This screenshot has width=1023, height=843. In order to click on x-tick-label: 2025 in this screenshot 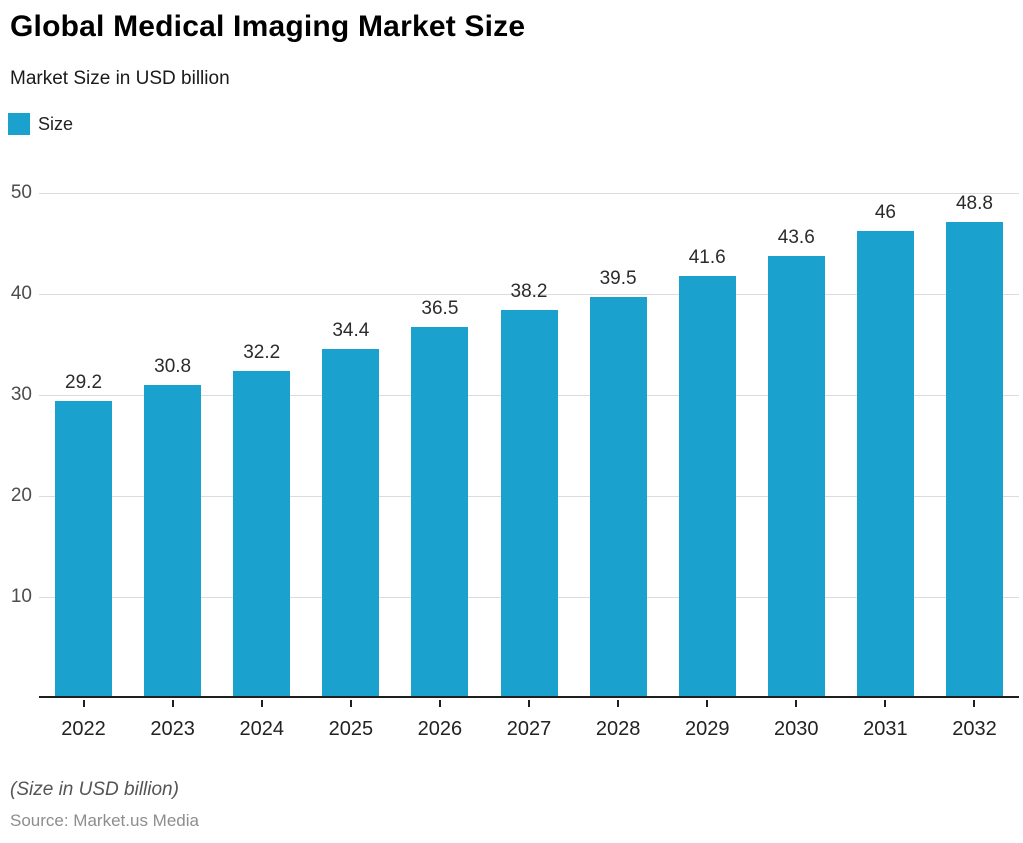, I will do `click(351, 729)`.